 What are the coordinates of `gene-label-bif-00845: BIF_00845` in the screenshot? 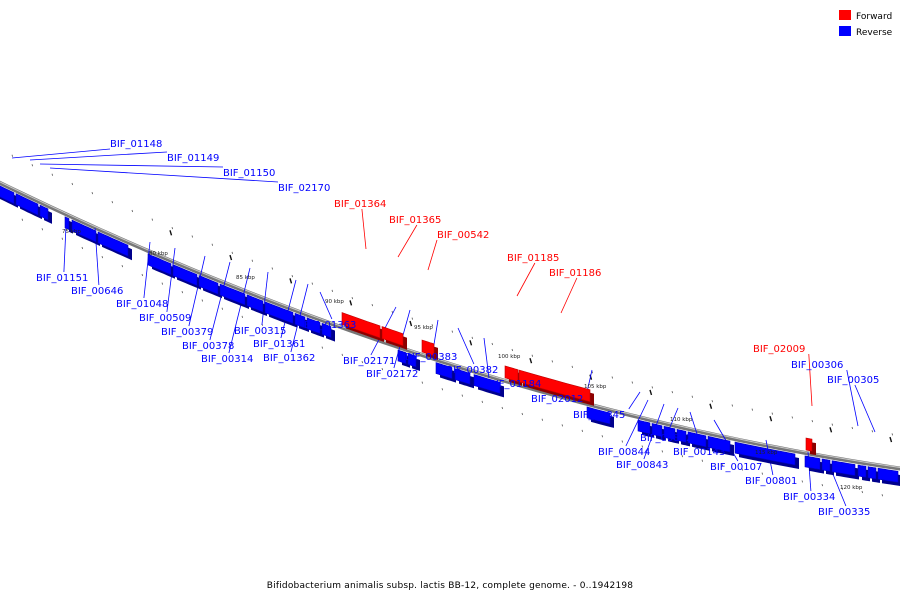 It's located at (599, 415).